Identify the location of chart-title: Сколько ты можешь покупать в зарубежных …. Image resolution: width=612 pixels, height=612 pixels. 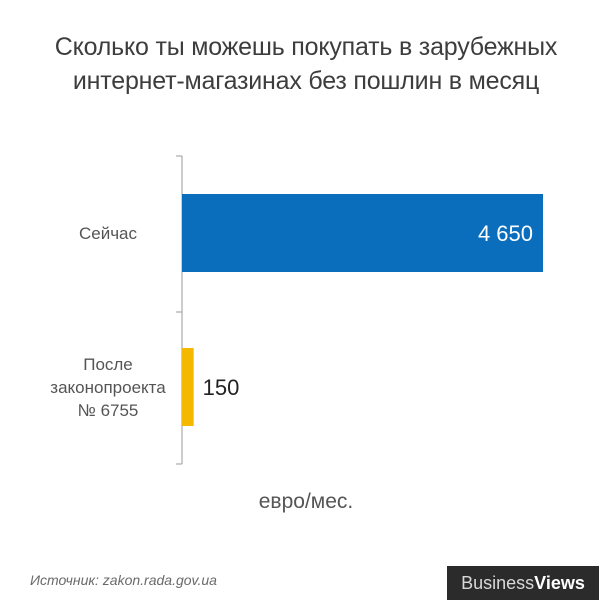
(306, 64).